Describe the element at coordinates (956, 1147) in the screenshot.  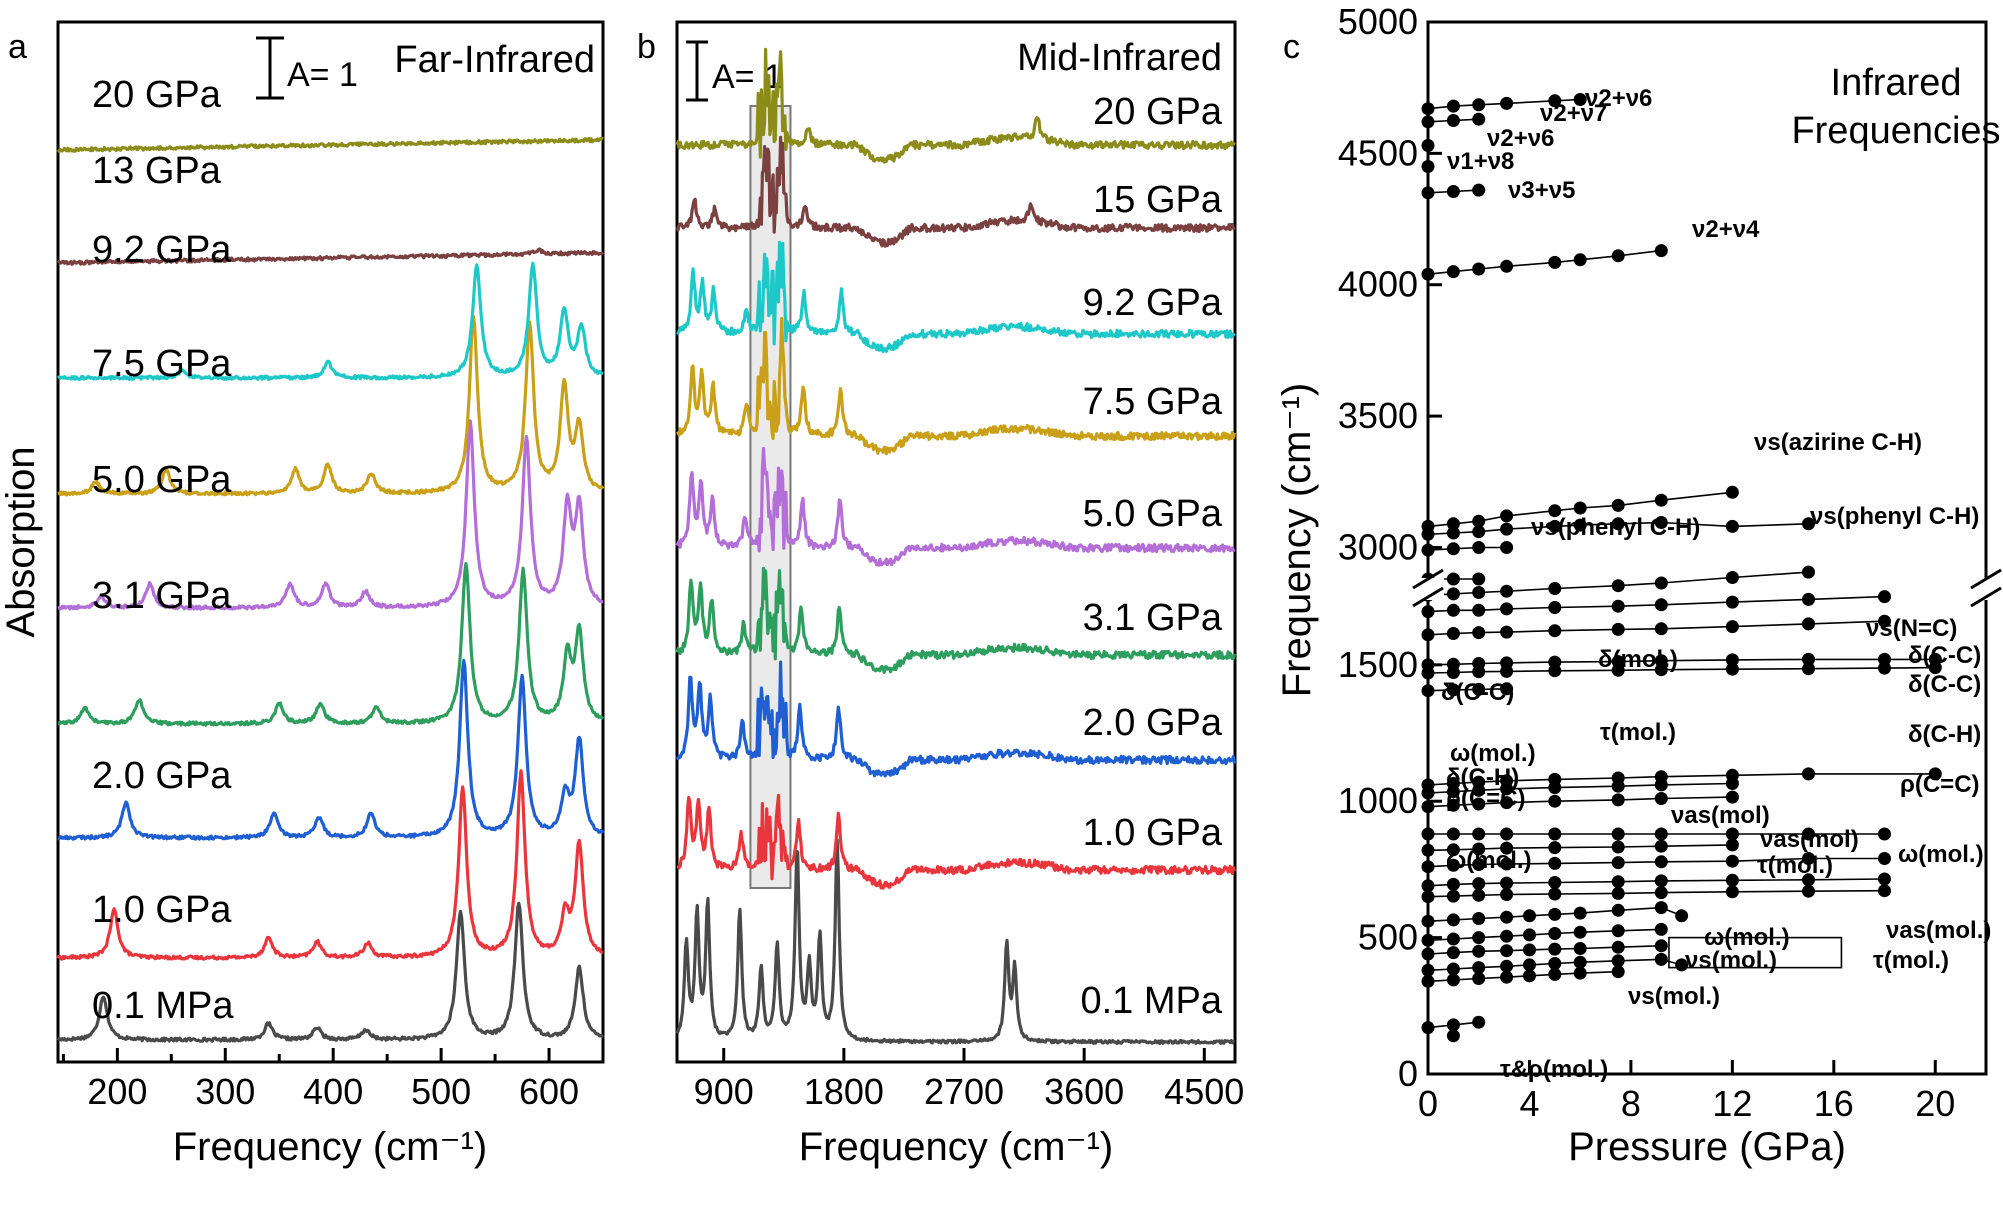
I see `panel-b-x-axis-label: Frequency (cm⁻¹)` at that location.